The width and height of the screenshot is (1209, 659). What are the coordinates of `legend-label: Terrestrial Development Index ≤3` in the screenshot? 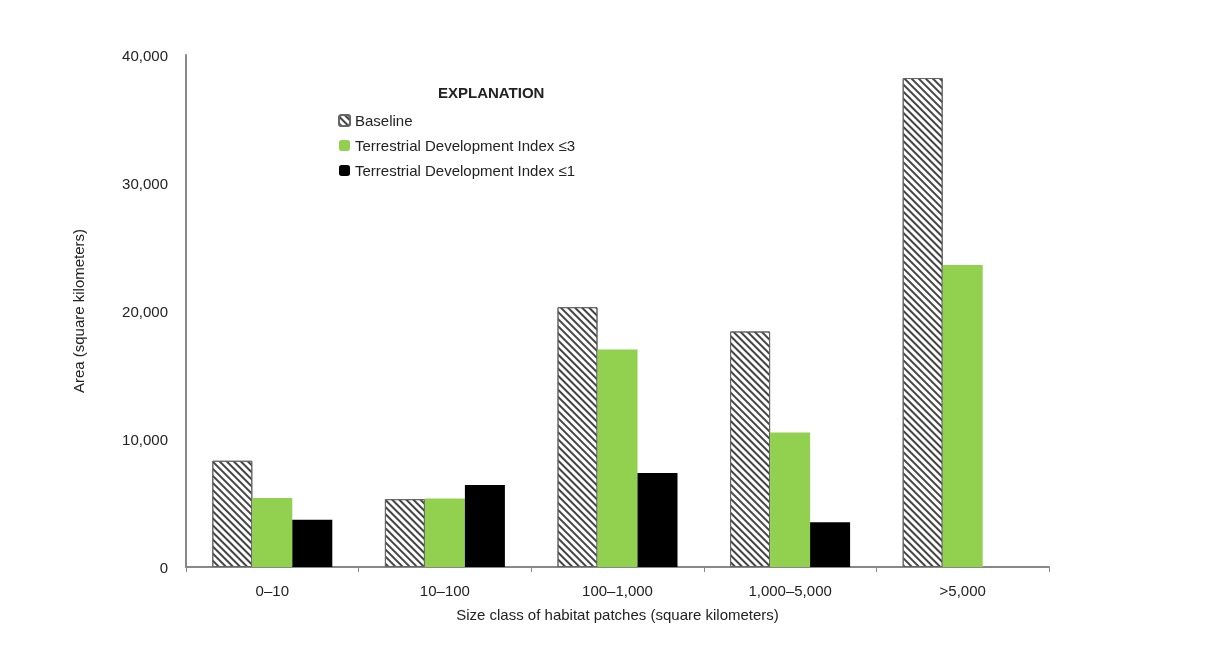 It's located at (465, 145).